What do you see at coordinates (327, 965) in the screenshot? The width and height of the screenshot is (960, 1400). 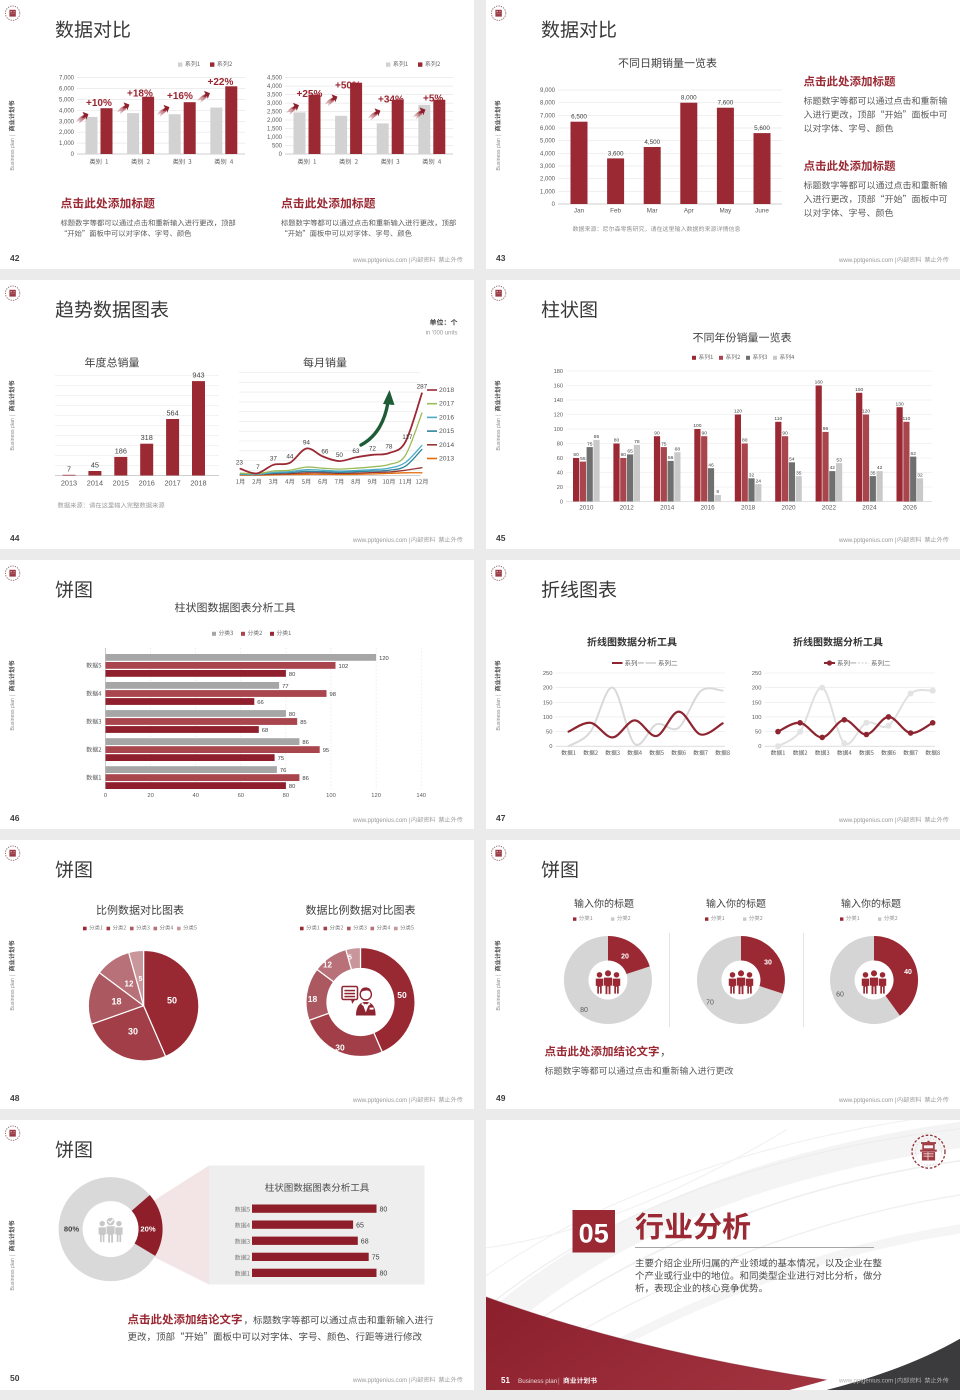 I see `svg-text: 12` at bounding box center [327, 965].